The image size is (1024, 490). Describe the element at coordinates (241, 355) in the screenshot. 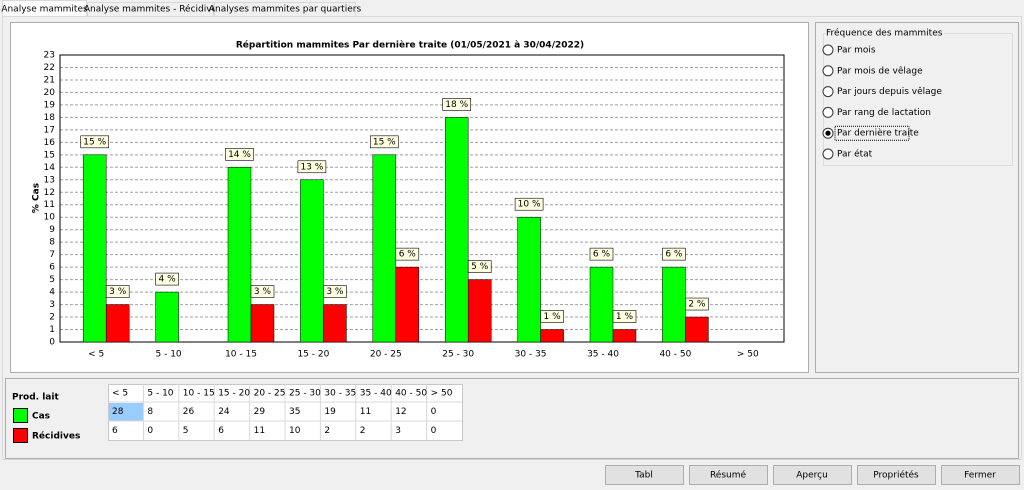

I see `x-tick-label: 10 - 15` at that location.